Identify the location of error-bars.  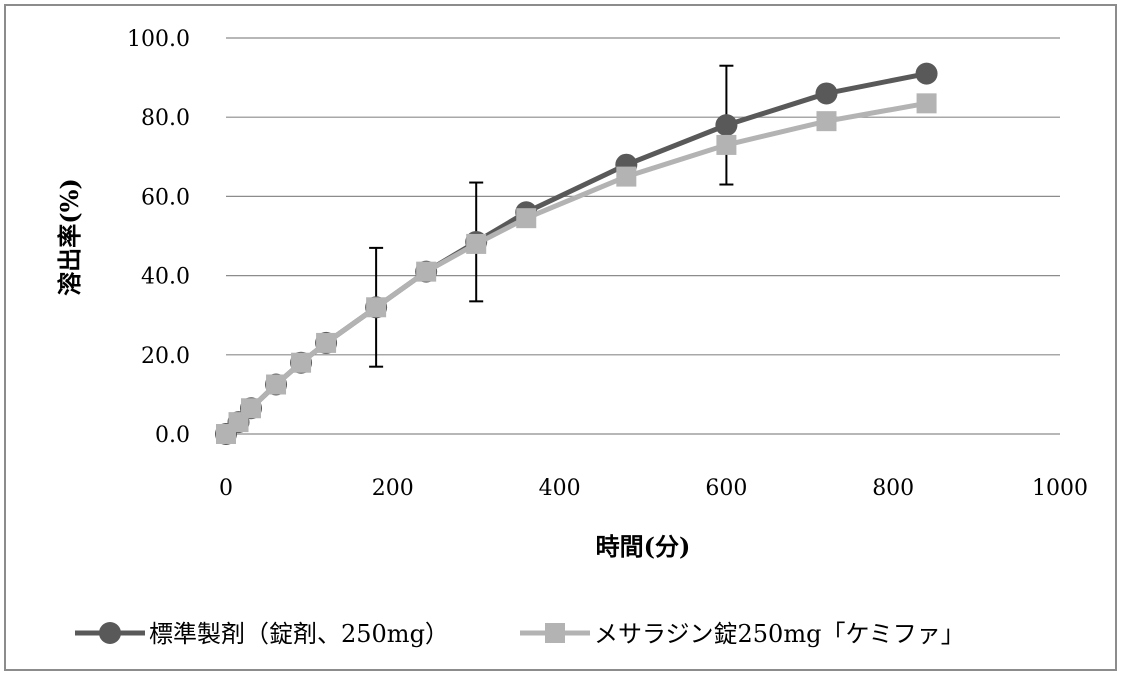
(551, 216).